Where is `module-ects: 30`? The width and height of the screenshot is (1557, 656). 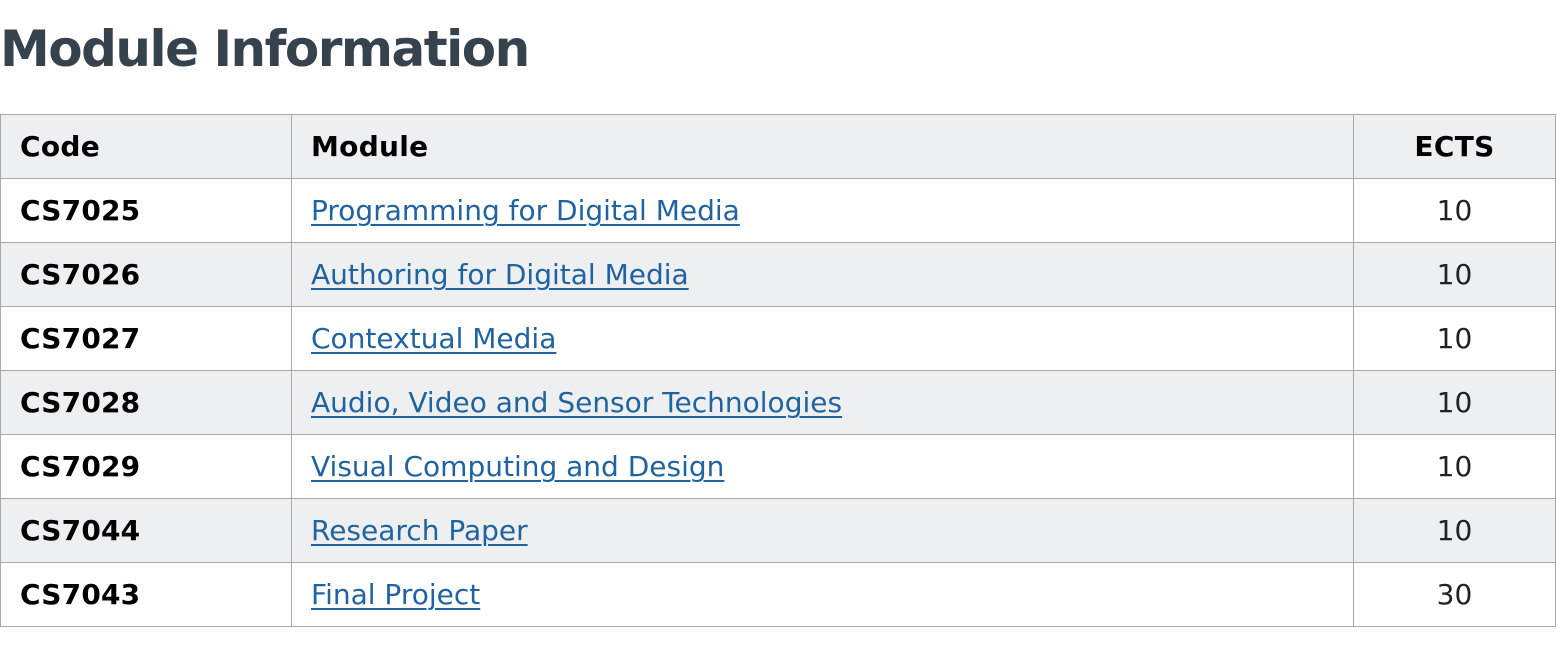 module-ects: 30 is located at coordinates (1454, 594).